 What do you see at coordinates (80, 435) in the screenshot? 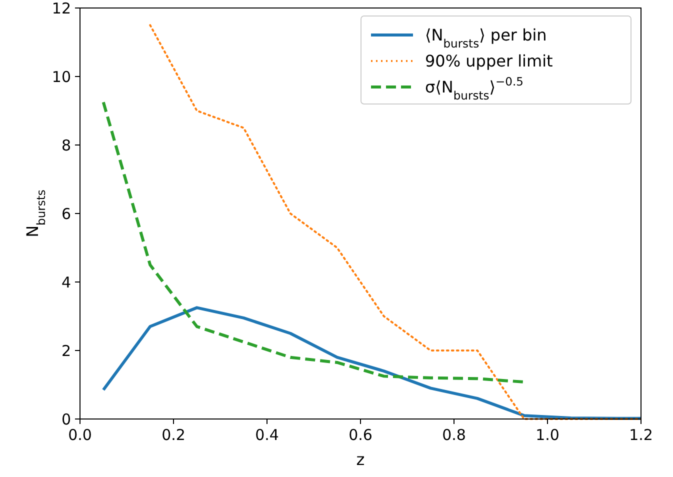
I see `x-tick-label: 0.0` at bounding box center [80, 435].